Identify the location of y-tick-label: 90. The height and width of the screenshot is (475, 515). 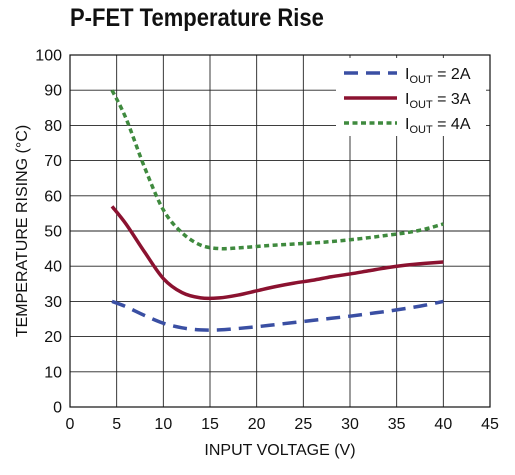
(53, 91).